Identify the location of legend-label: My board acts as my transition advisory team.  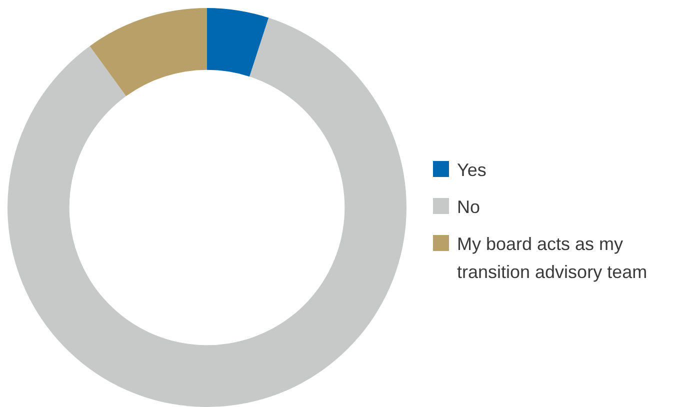
(552, 258).